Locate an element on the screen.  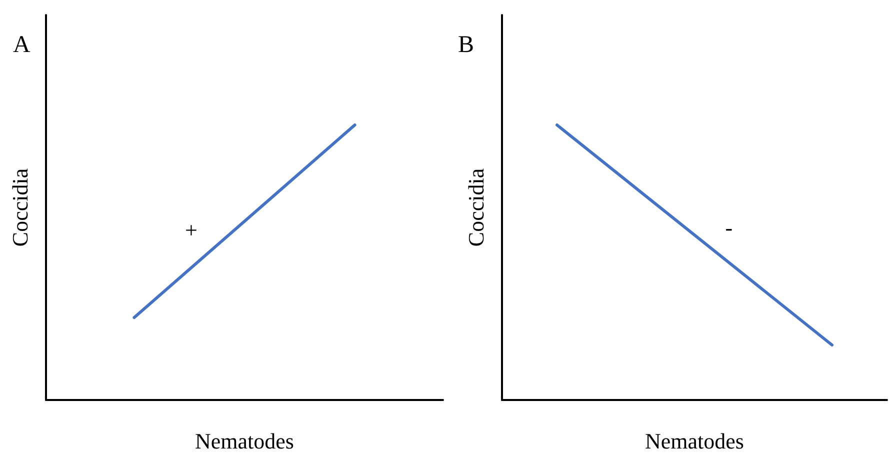
annotation: + is located at coordinates (191, 230).